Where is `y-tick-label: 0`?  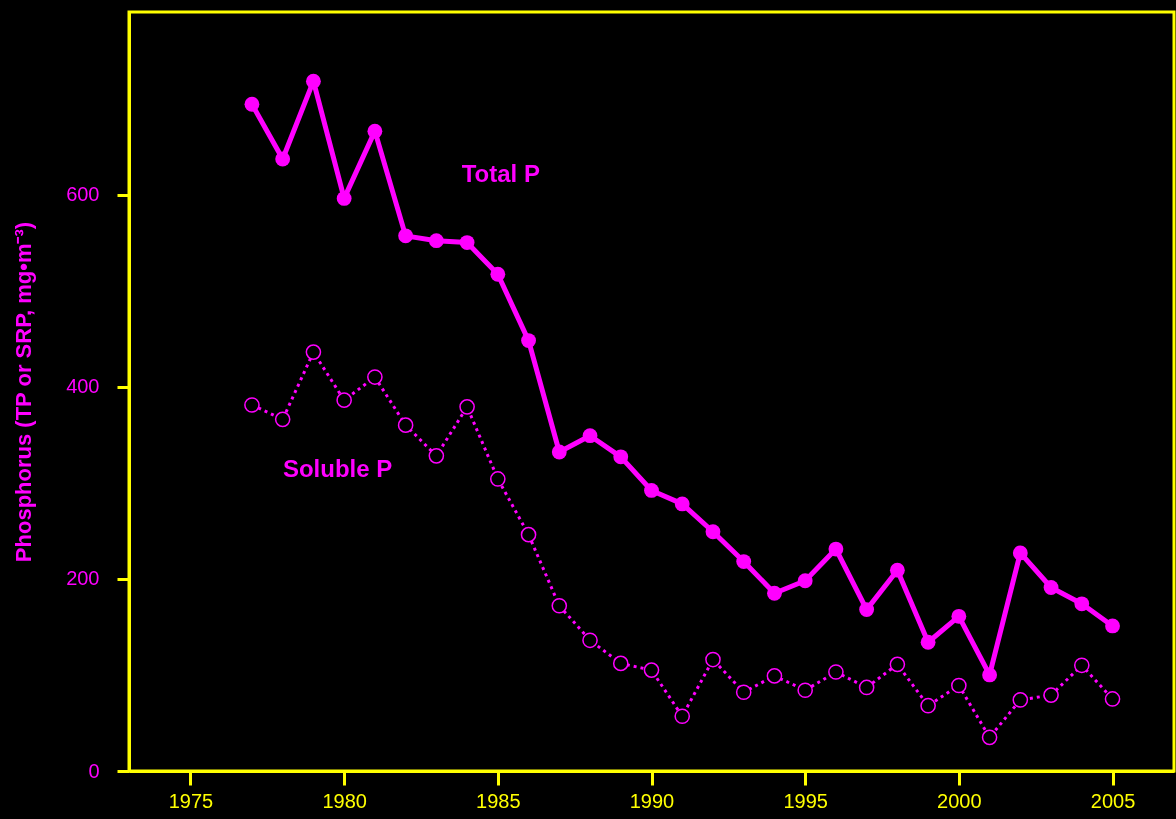 y-tick-label: 0 is located at coordinates (94, 770).